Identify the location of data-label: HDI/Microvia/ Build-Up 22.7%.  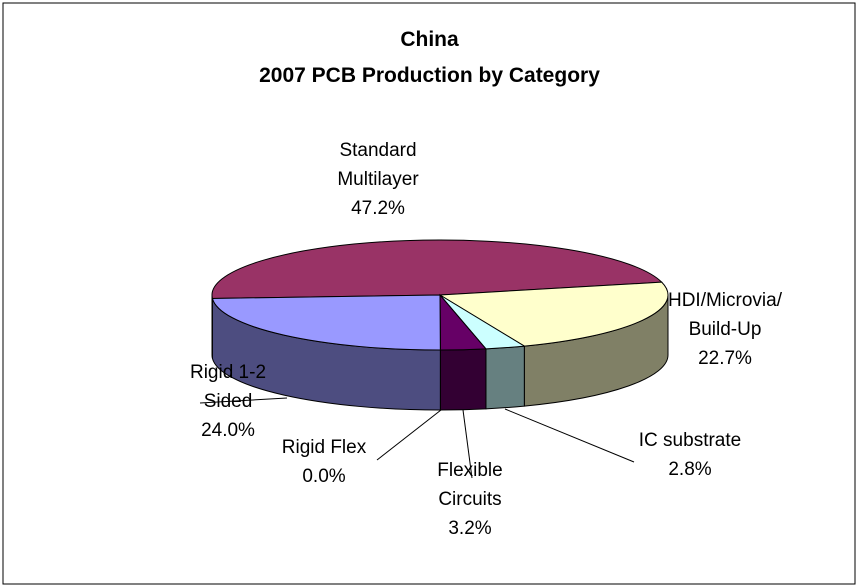
(725, 329).